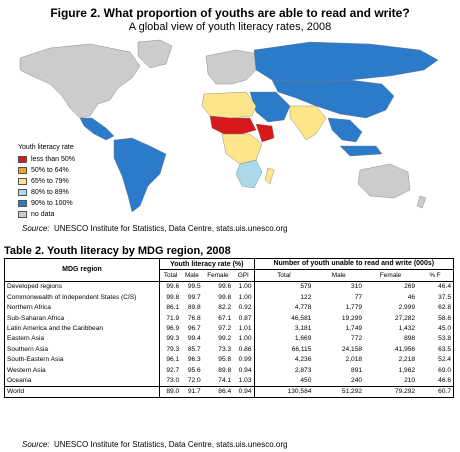 The image size is (460, 452). Describe the element at coordinates (283, 349) in the screenshot. I see `cell-value: 66,115` at that location.